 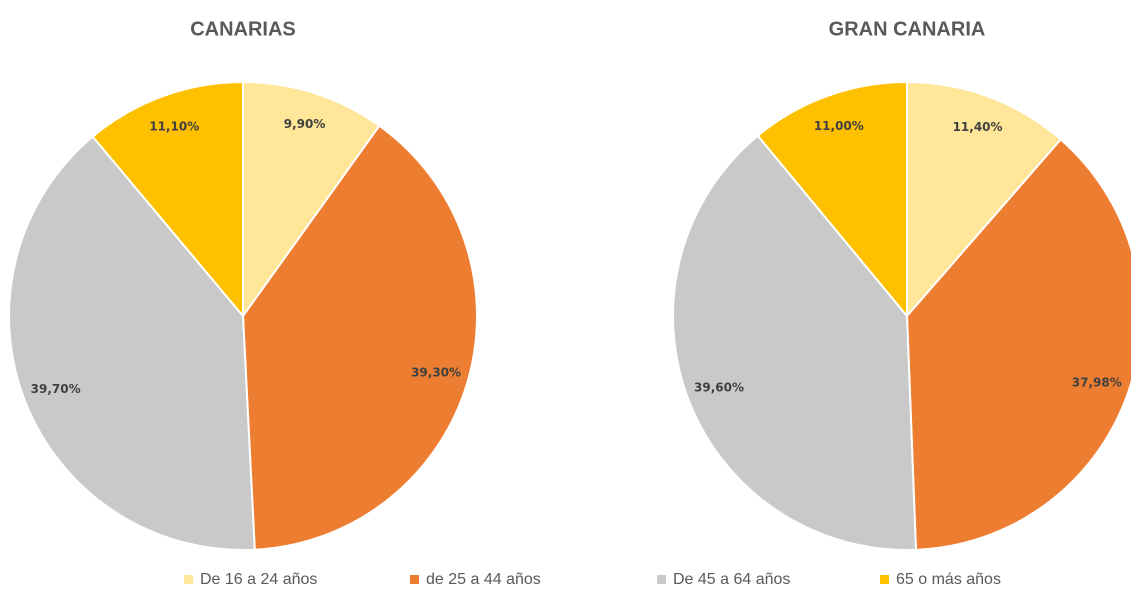 I want to click on data-label: 11,00%, so click(x=839, y=126).